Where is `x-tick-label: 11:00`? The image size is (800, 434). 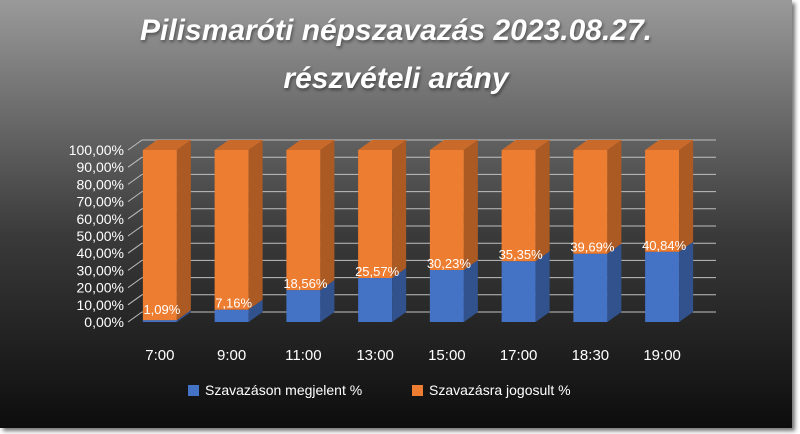
x-tick-label: 11:00 is located at coordinates (303, 355).